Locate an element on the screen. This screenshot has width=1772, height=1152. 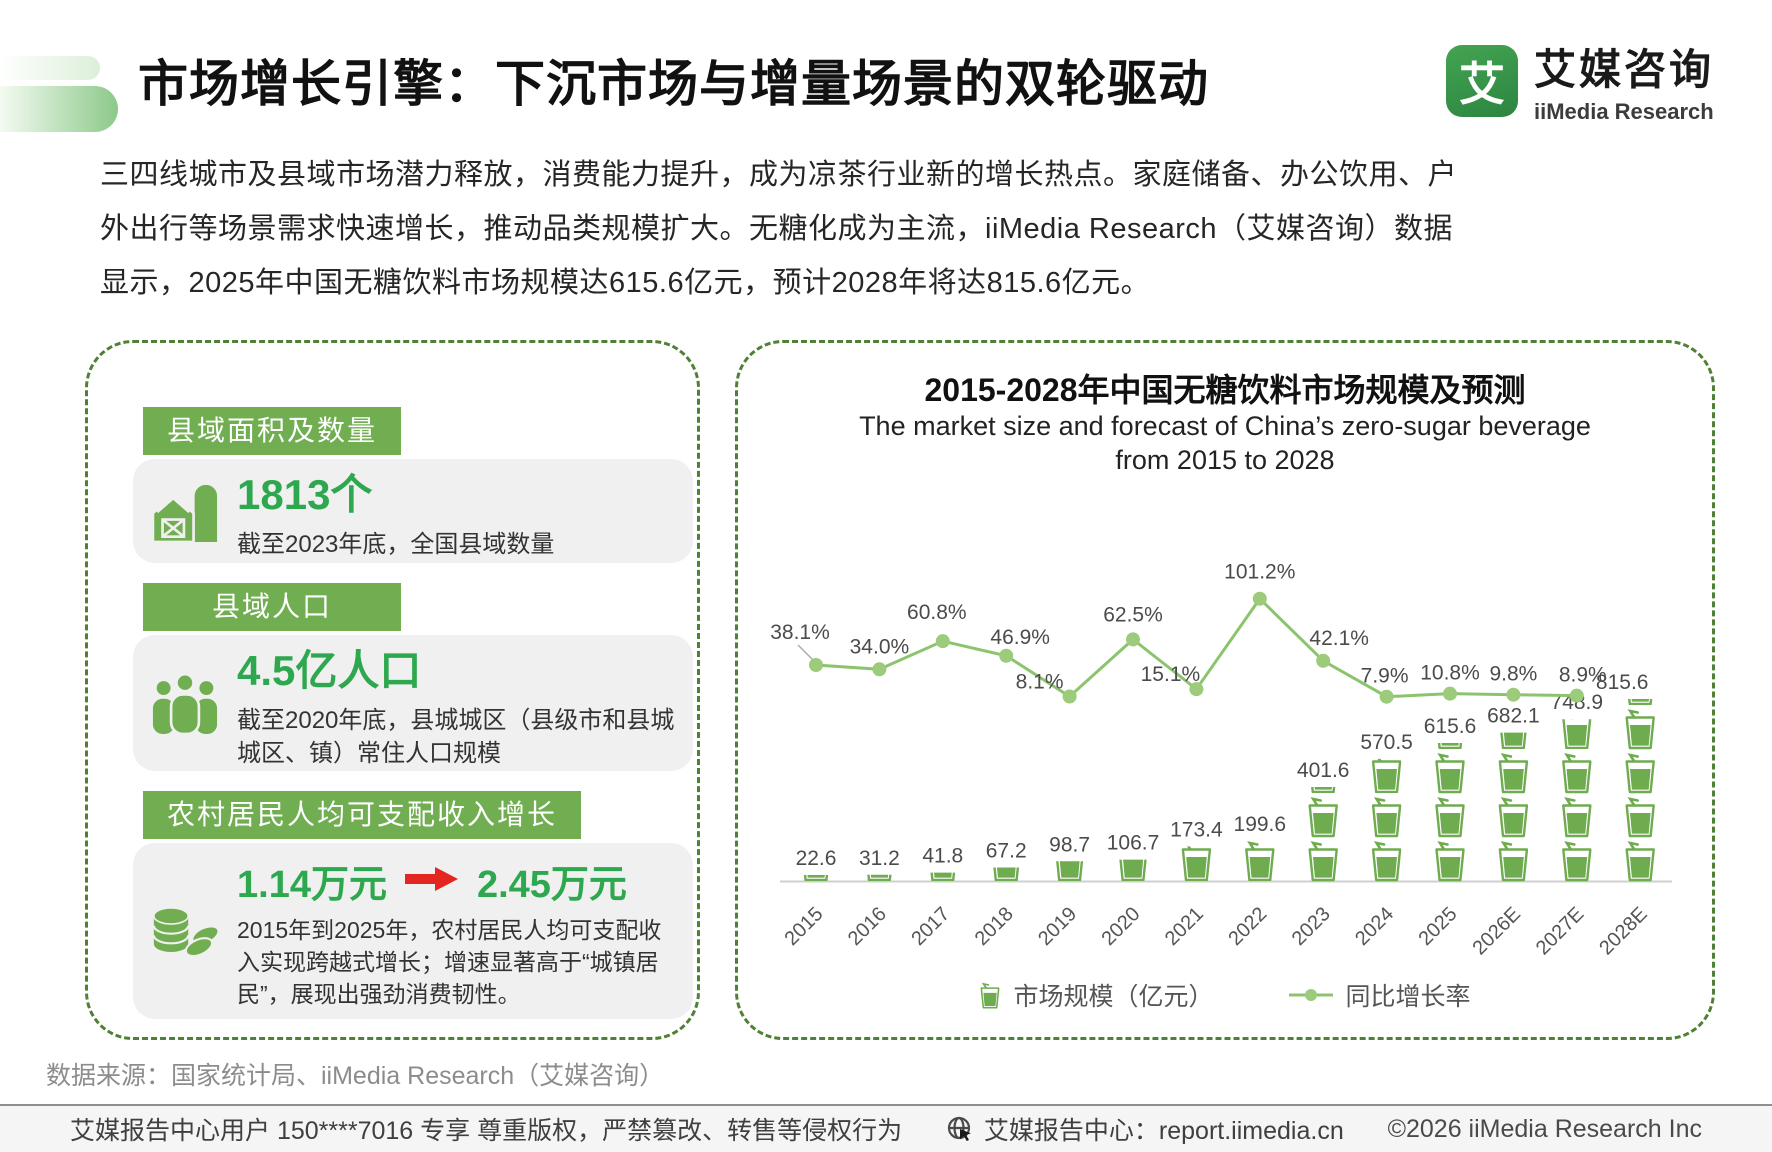
cup-icon is located at coordinates (990, 995).